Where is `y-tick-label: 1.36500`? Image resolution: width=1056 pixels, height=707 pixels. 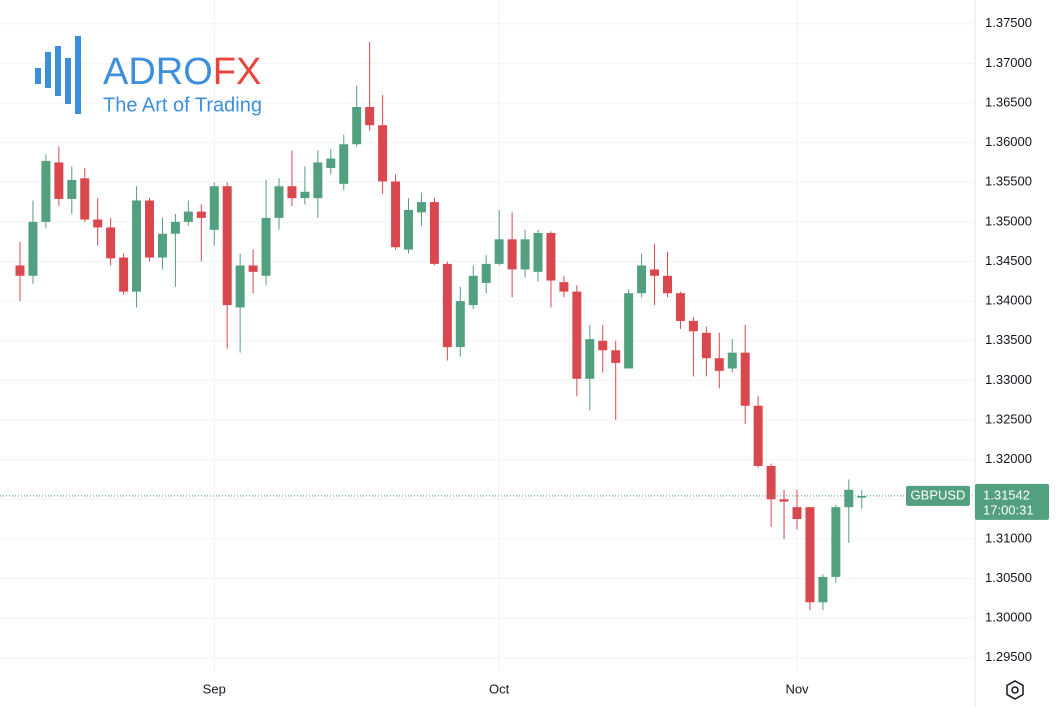 y-tick-label: 1.36500 is located at coordinates (1008, 101).